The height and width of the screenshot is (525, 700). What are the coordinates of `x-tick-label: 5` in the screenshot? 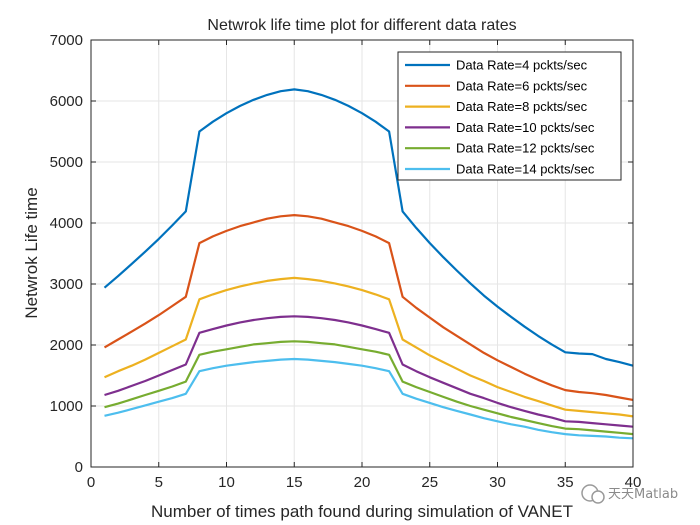 It's located at (159, 482).